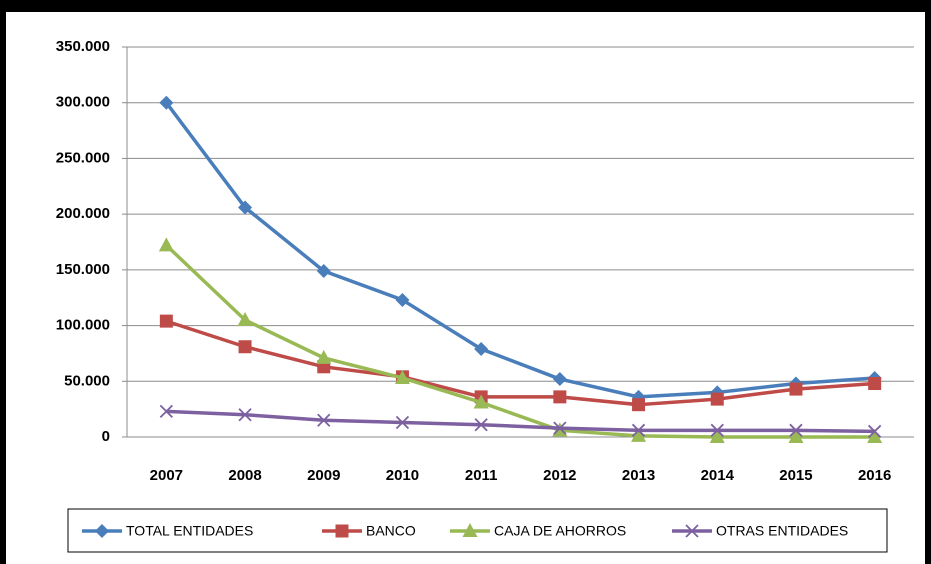  I want to click on x-tick-label: 2015, so click(795, 475).